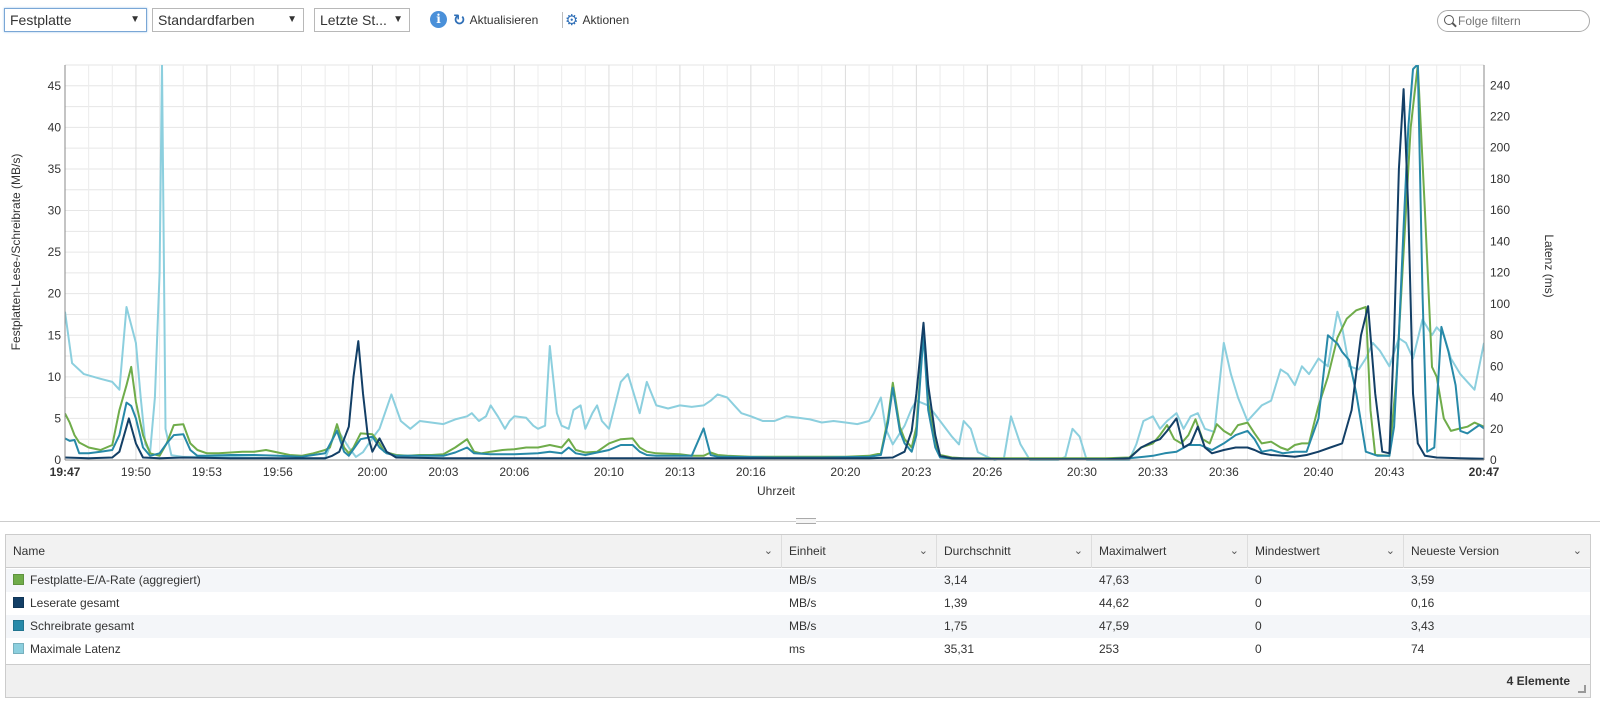 This screenshot has height=703, width=1600. I want to click on x-tick-label: 20:36, so click(1224, 472).